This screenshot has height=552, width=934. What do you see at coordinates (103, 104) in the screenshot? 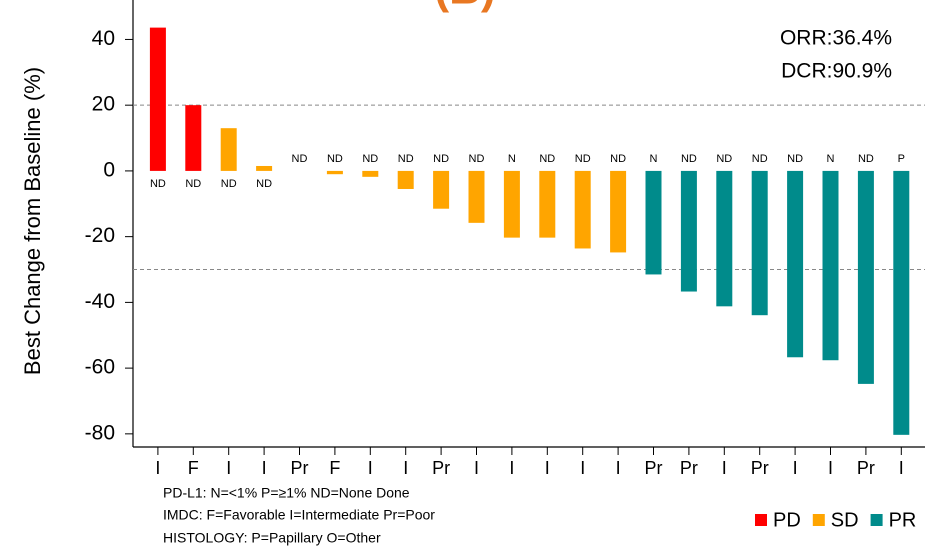
I see `y-tick-label: 20` at bounding box center [103, 104].